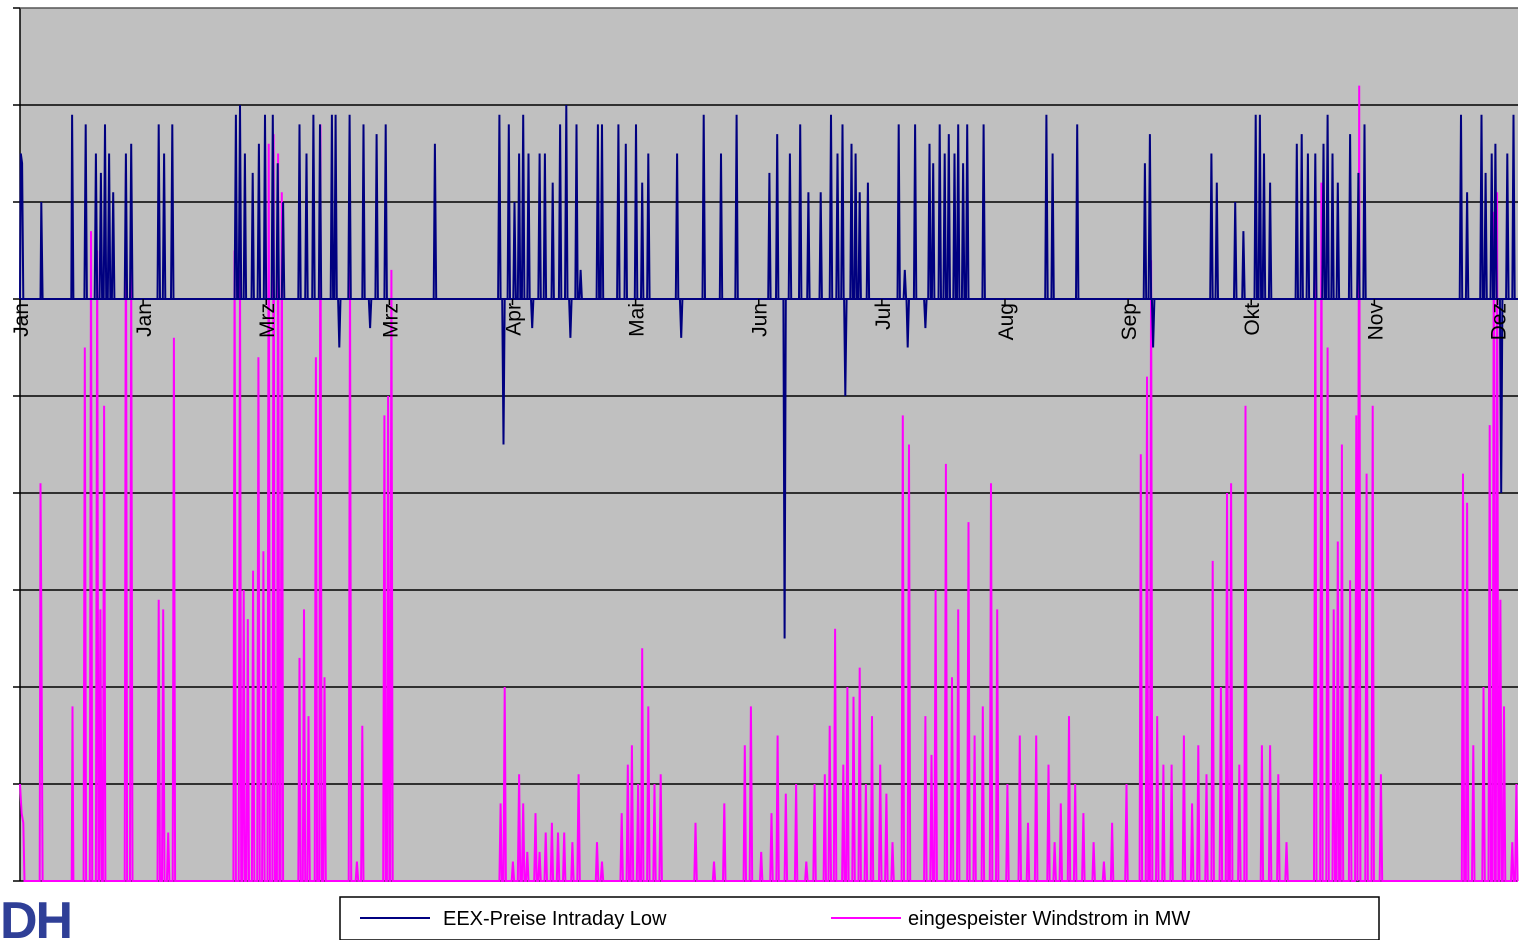  I want to click on x-tick-label: Mai, so click(637, 320).